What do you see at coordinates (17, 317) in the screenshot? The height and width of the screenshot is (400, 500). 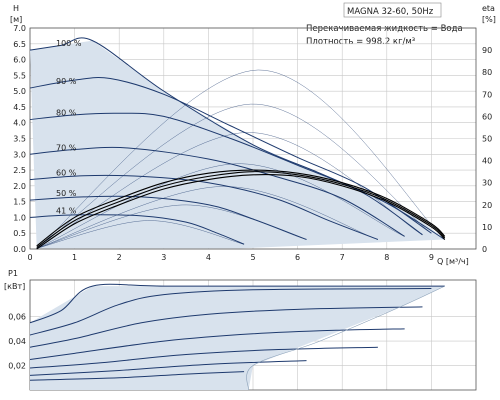 I see `p-y-tick-2: 0,06` at bounding box center [17, 317].